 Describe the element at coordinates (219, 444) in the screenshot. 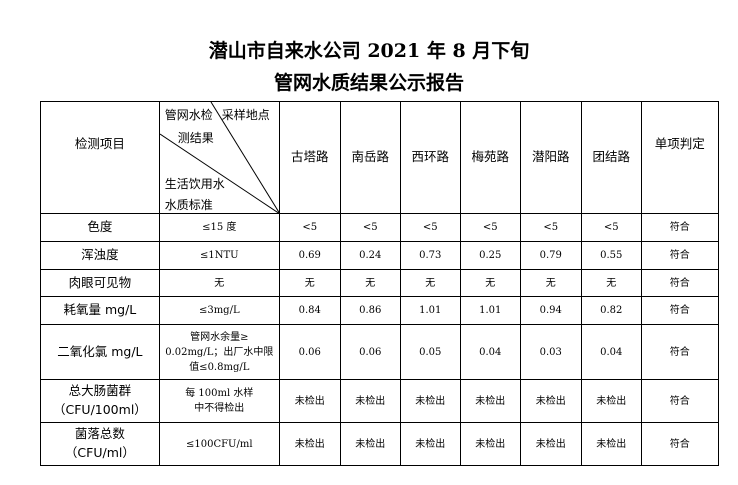

I see `row-standard: ≤100CFU/ml` at that location.